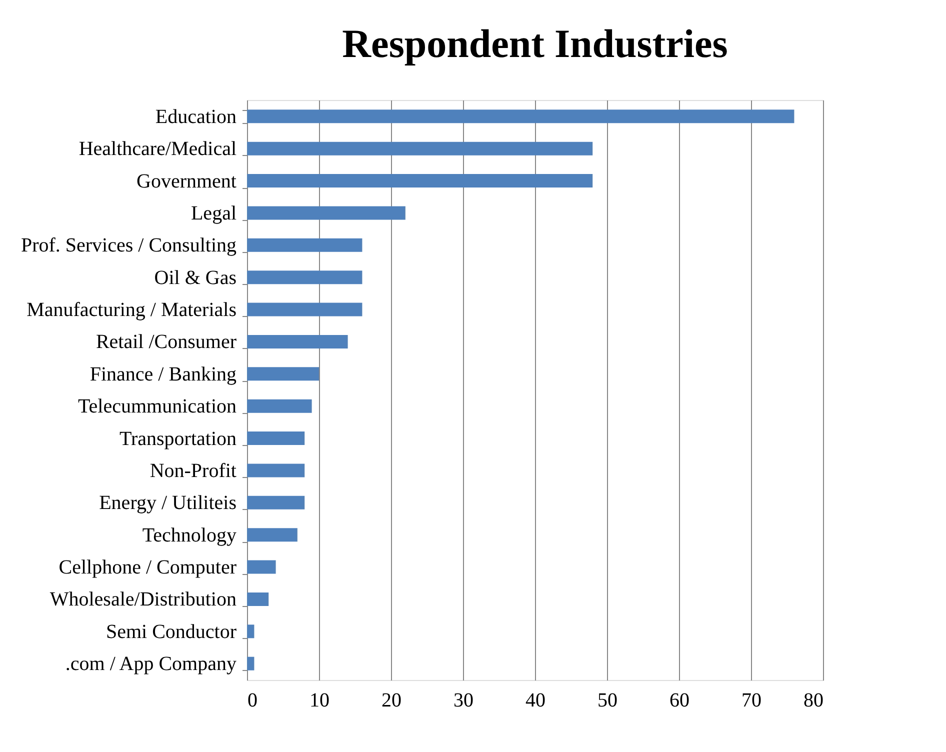 Image resolution: width=946 pixels, height=752 pixels. I want to click on chart-title: Respondent Industries, so click(535, 43).